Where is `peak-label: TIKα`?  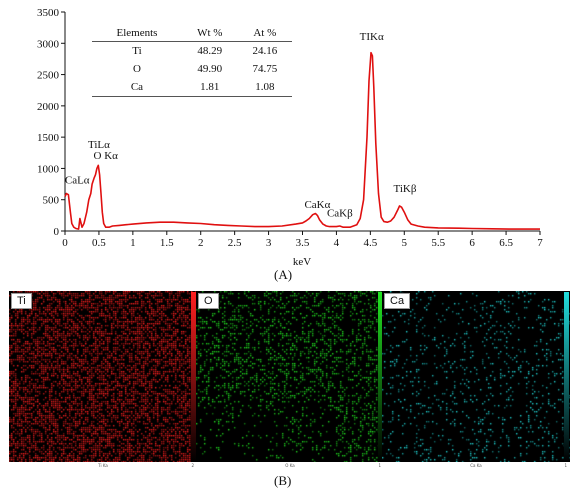 peak-label: TIKα is located at coordinates (372, 37).